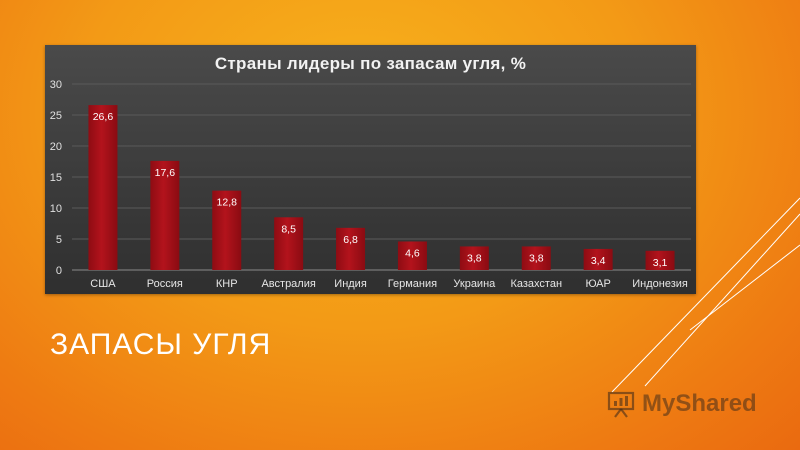 Image resolution: width=800 pixels, height=450 pixels. Describe the element at coordinates (56, 147) in the screenshot. I see `y-tick-label: 20` at that location.